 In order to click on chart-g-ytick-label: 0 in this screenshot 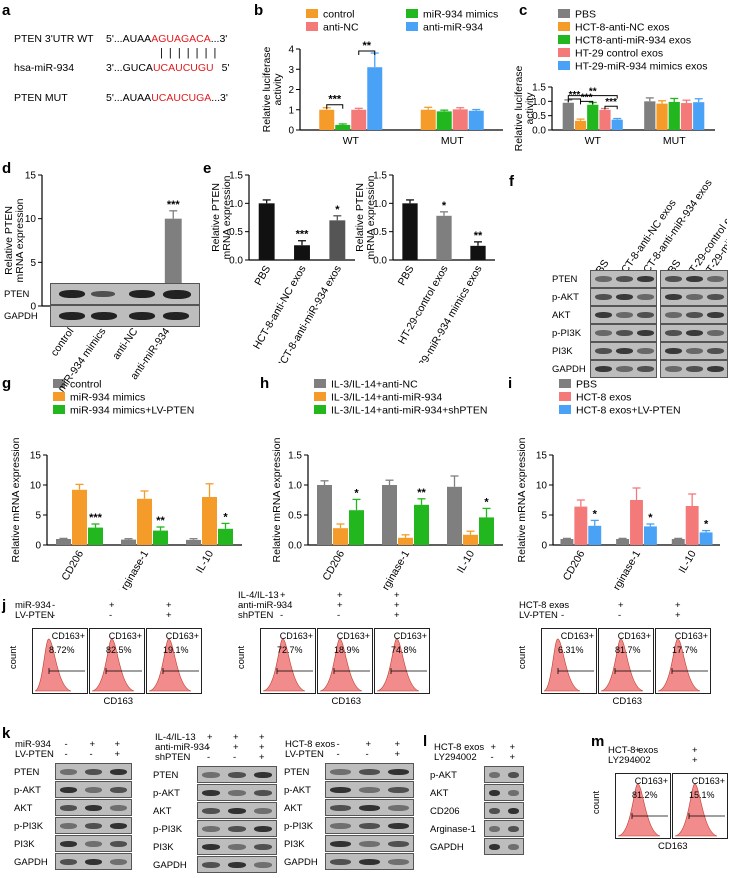, I will do `click(38, 546)`.